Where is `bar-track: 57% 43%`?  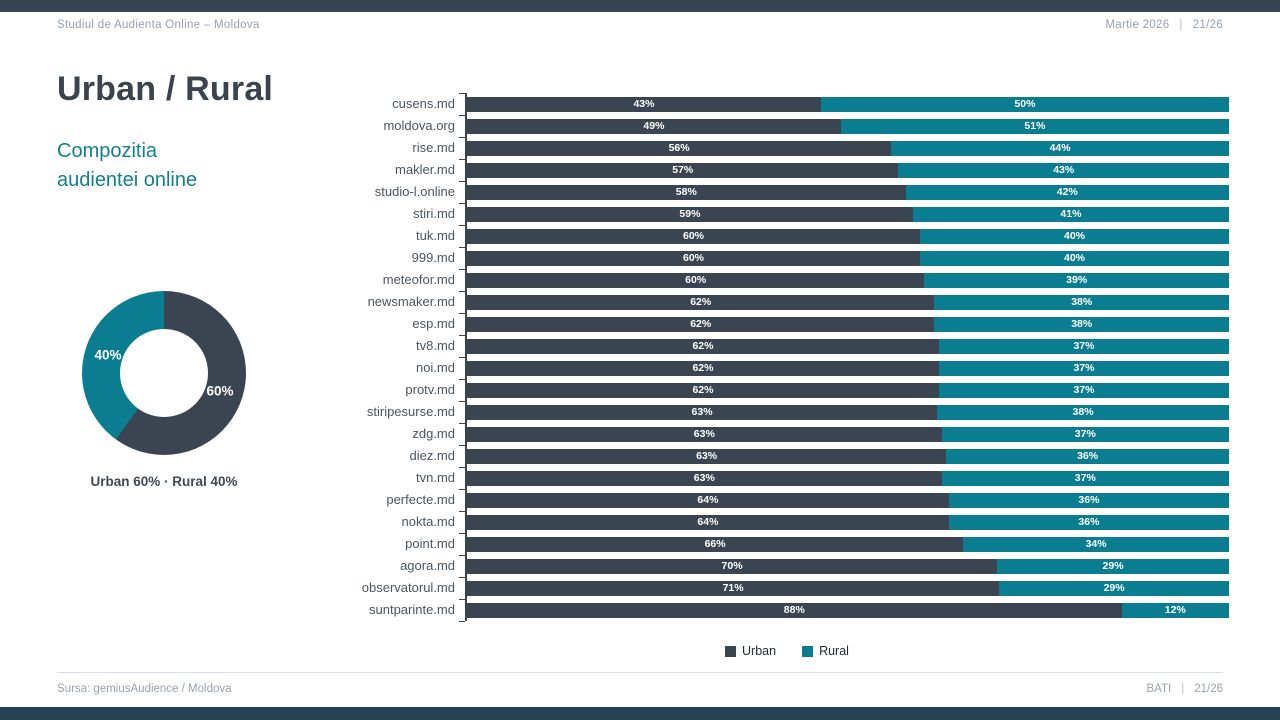 bar-track: 57% 43% is located at coordinates (844, 169).